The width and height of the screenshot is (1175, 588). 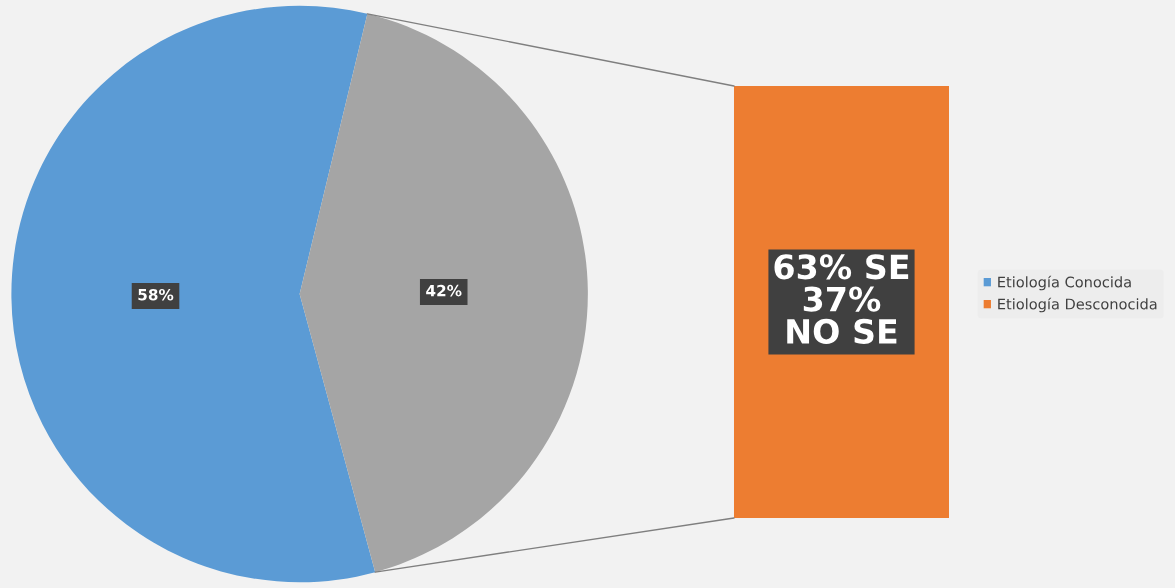 What do you see at coordinates (1077, 305) in the screenshot?
I see `series-label: Etiología Desconocida` at bounding box center [1077, 305].